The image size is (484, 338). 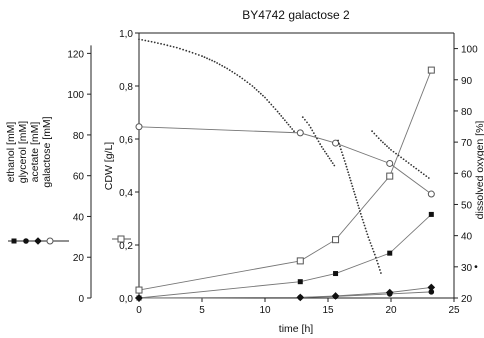 What do you see at coordinates (75, 95) in the screenshot?
I see `y-tick-label-mm: 100` at bounding box center [75, 95].